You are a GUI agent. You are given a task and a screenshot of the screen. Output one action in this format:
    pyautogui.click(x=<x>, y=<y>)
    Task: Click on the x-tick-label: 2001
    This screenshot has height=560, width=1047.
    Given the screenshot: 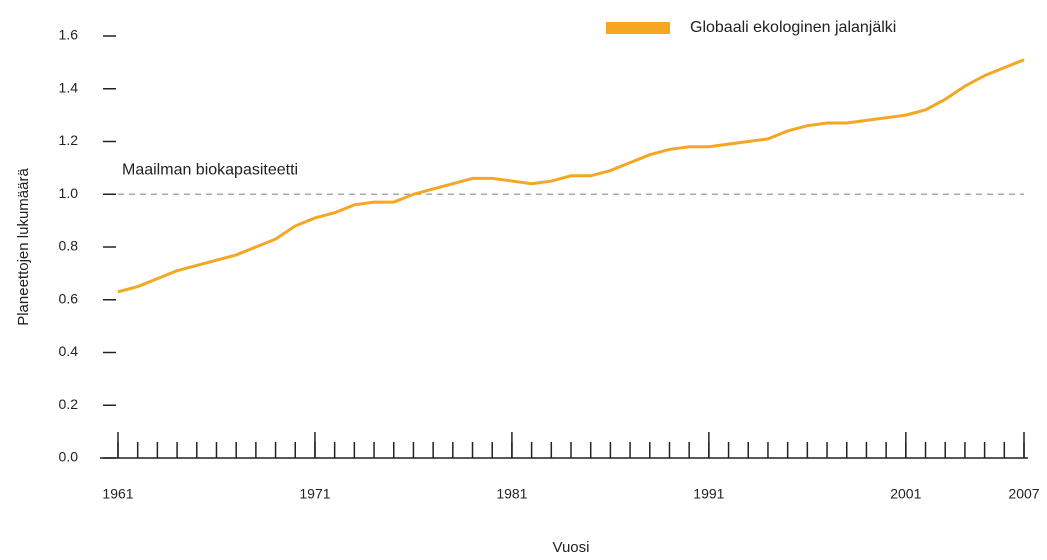 What is the action you would take?
    pyautogui.click(x=905, y=494)
    